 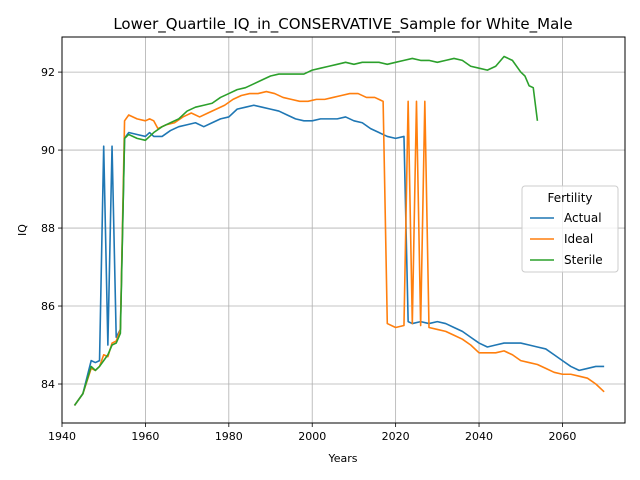 I want to click on legend-items: Actual Ideal Sterile, so click(x=566, y=239).